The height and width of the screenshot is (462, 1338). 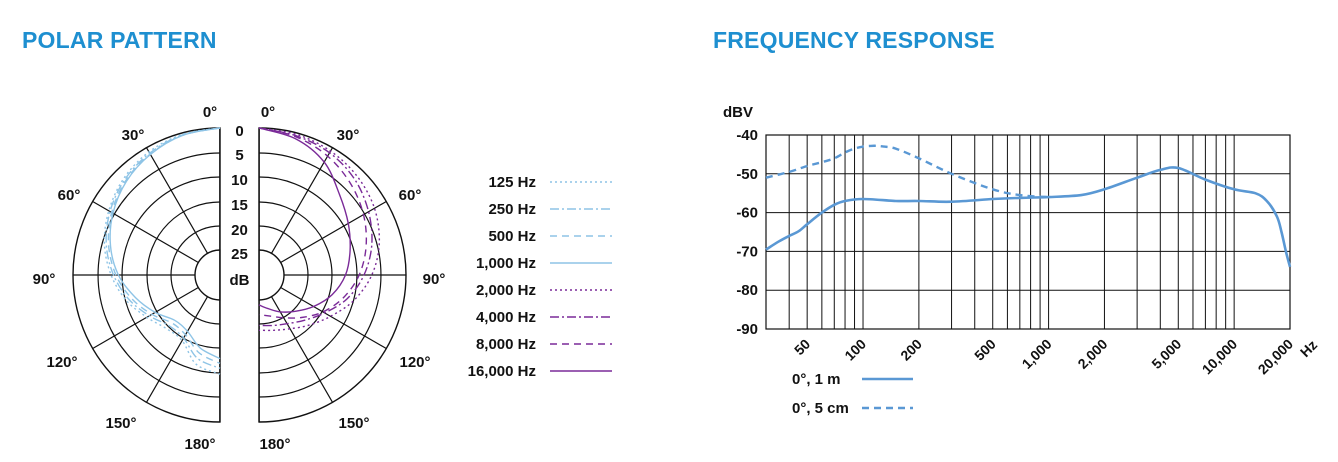 I want to click on polar-pattern-title: POLAR PATTERN, so click(x=119, y=40).